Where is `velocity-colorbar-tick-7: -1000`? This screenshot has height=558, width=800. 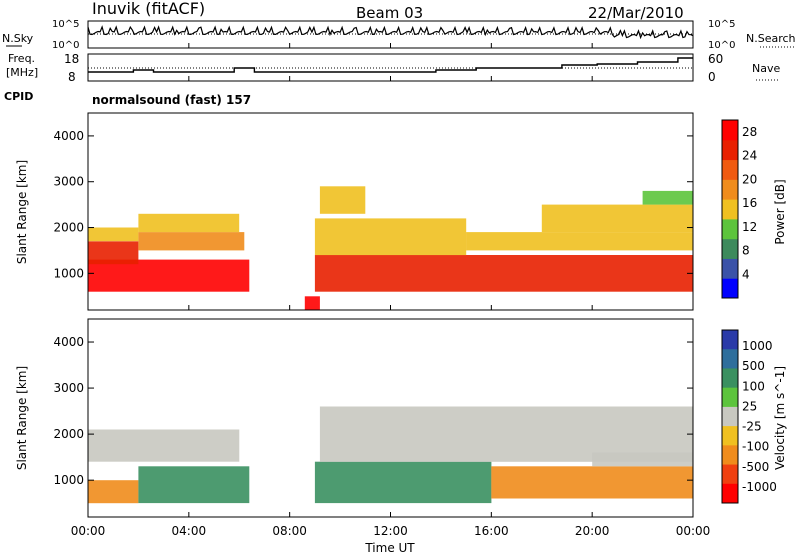
velocity-colorbar-tick-7: -1000 is located at coordinates (759, 487).